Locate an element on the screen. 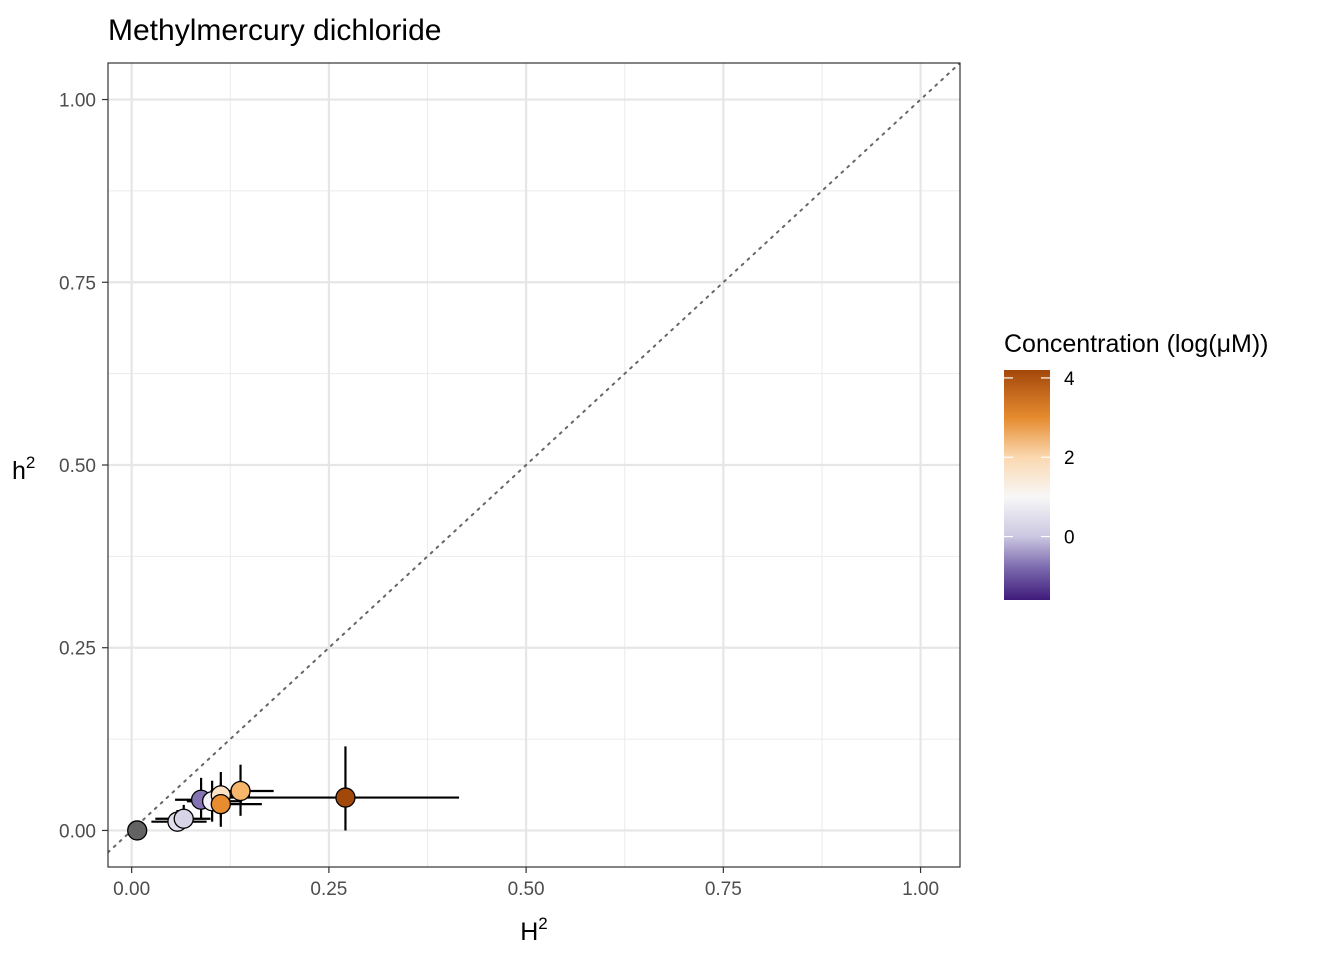 Image resolution: width=1344 pixels, height=960 pixels. y-tick-label: 0.75 is located at coordinates (77, 283).